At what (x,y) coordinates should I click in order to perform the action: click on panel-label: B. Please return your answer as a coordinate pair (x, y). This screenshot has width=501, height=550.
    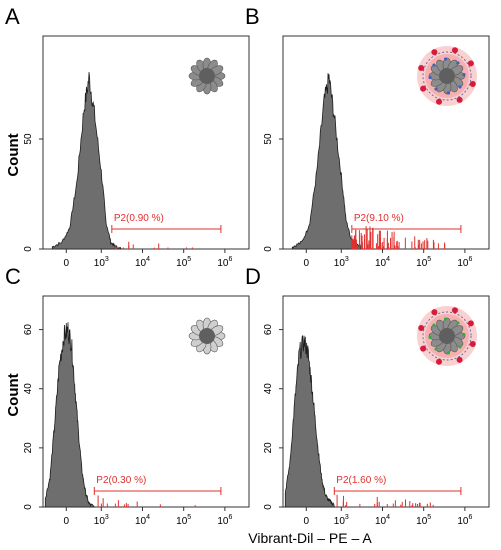
    Looking at the image, I should click on (252, 16).